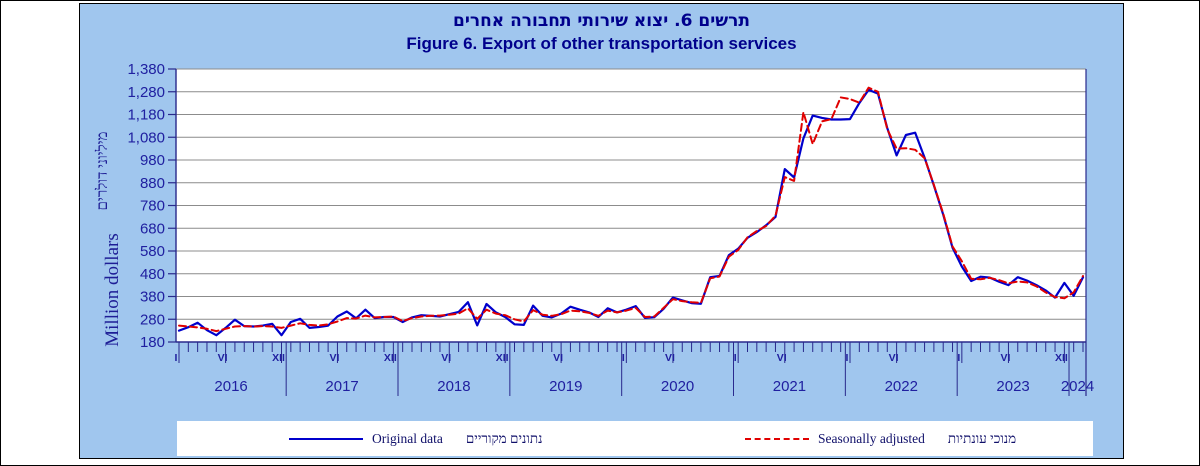  Describe the element at coordinates (152, 297) in the screenshot. I see `y-tick-label: 380` at that location.